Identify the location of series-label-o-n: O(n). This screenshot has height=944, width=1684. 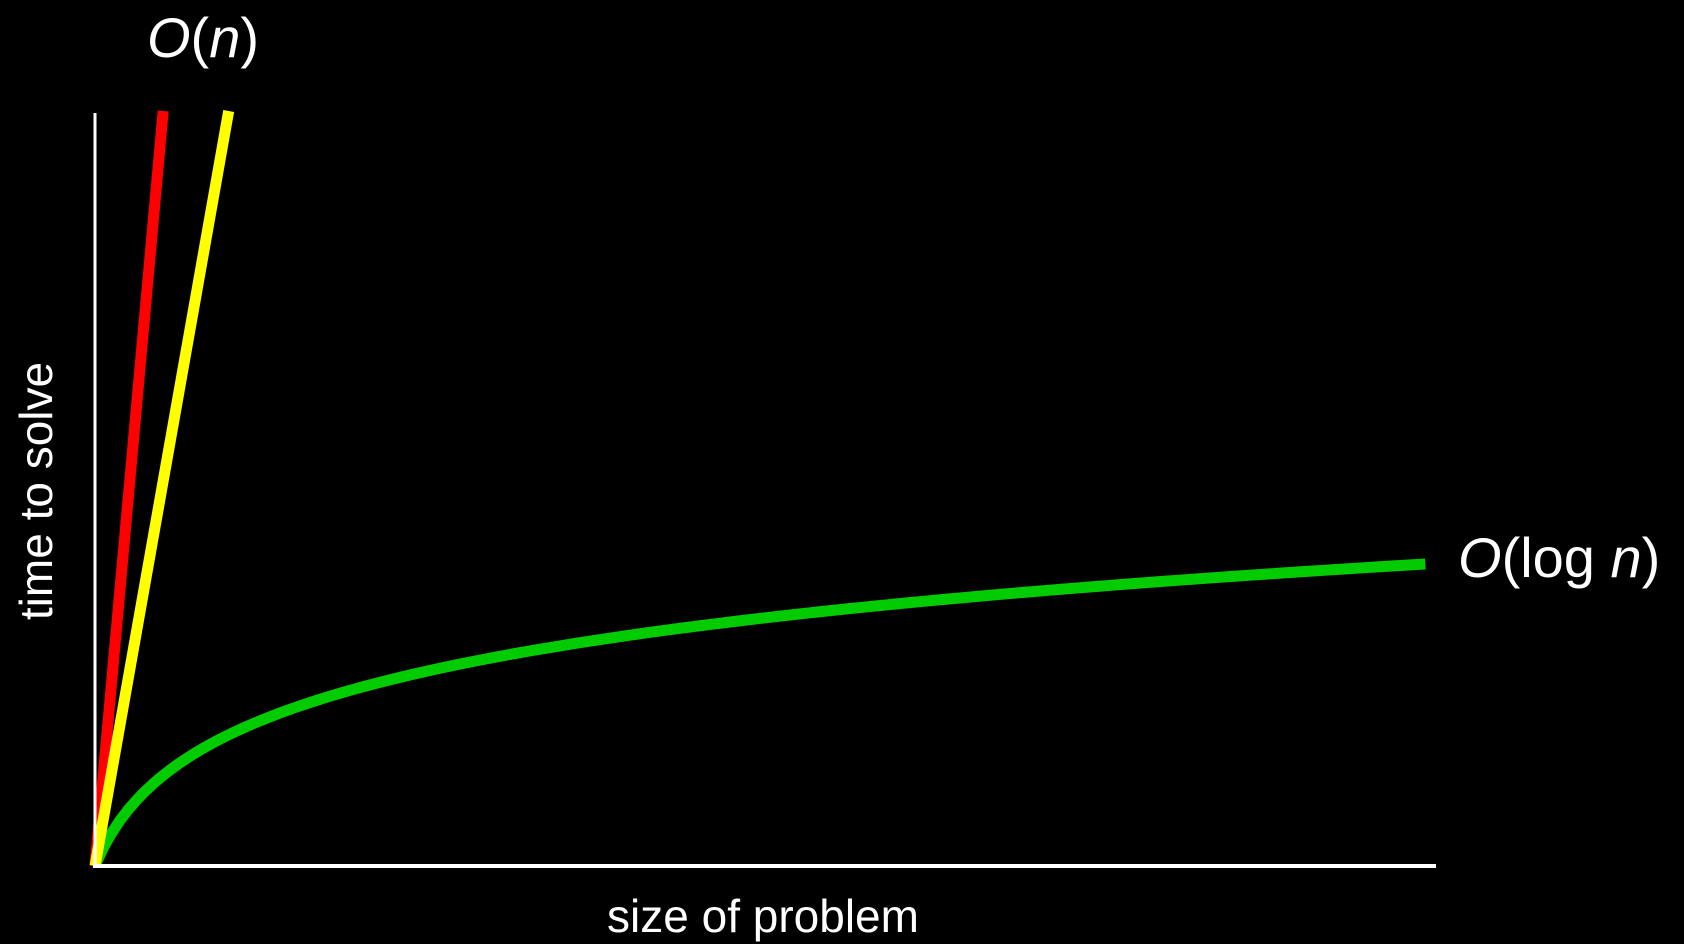
(203, 37).